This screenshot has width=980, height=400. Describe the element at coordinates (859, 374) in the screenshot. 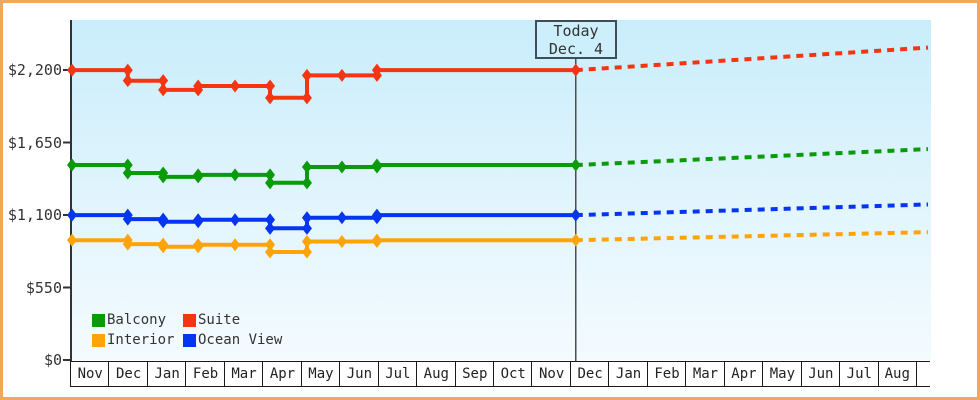

I see `month-cell-21-jul: Jul` at that location.